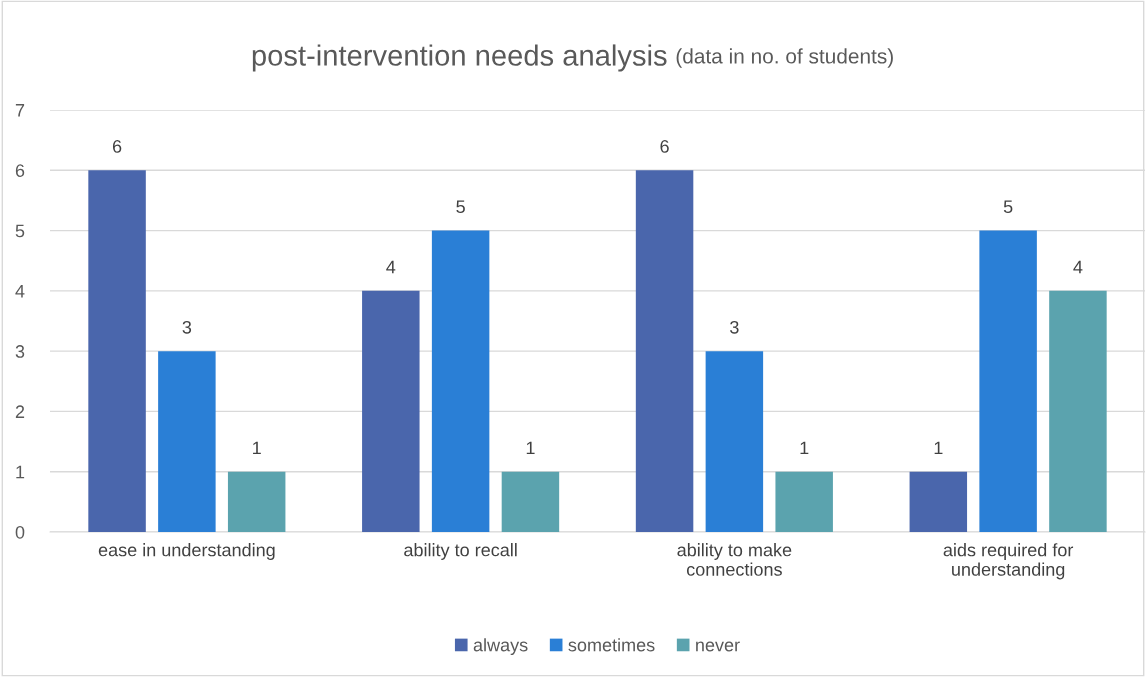 This screenshot has width=1146, height=677. Describe the element at coordinates (20, 231) in the screenshot. I see `y-tick-label: 5` at that location.